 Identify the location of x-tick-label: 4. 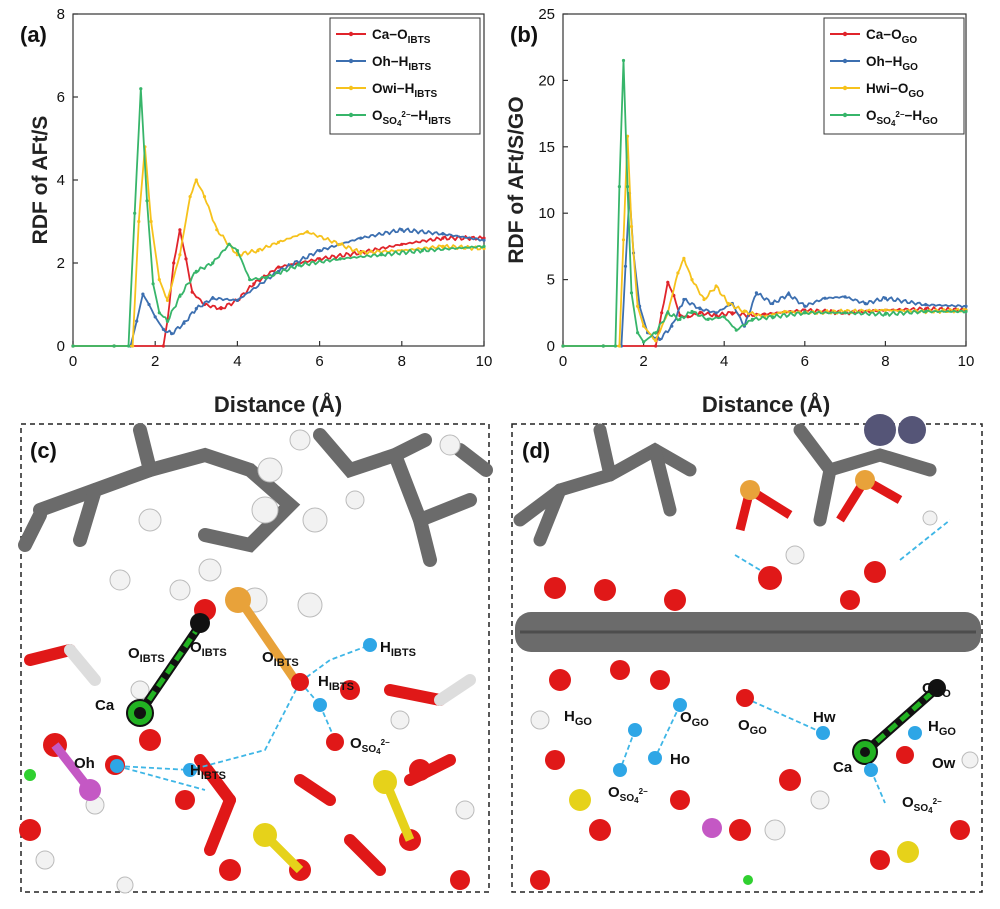
(724, 361).